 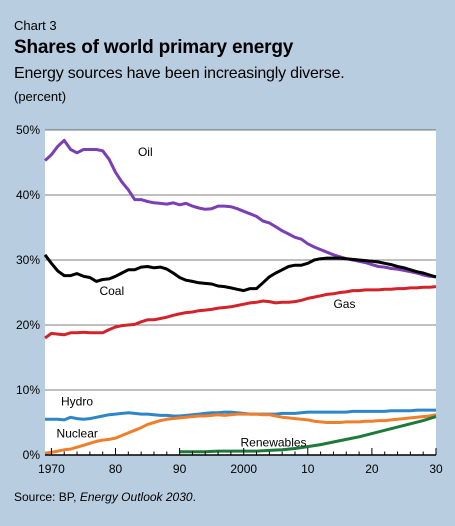 I want to click on series-label-renewables: Renewables, so click(x=274, y=443).